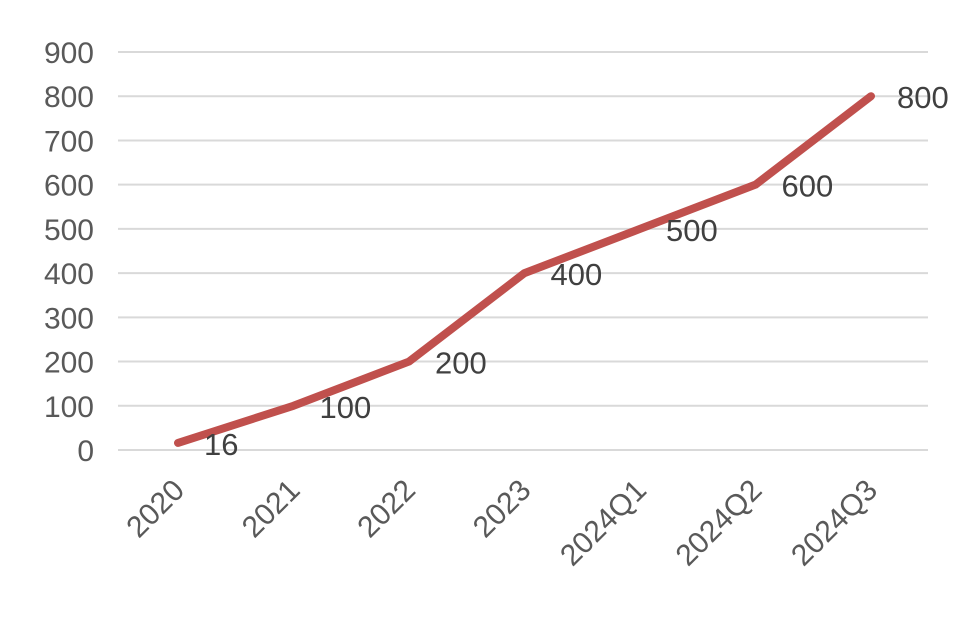 The width and height of the screenshot is (979, 633). I want to click on data-label: 400, so click(577, 274).